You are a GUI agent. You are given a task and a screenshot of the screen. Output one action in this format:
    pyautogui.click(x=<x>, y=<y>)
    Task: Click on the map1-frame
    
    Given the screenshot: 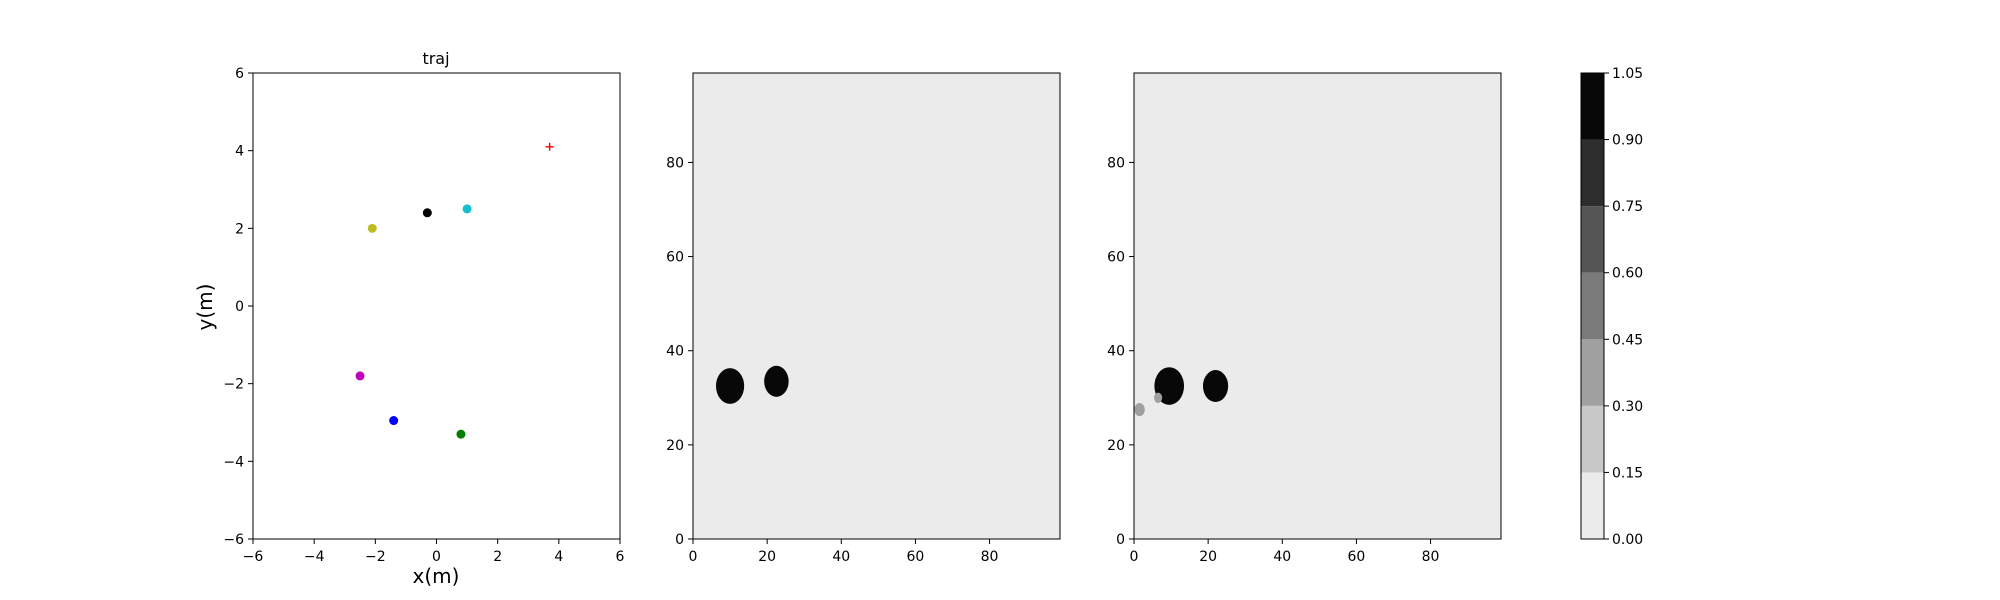 What is the action you would take?
    pyautogui.click(x=876, y=306)
    